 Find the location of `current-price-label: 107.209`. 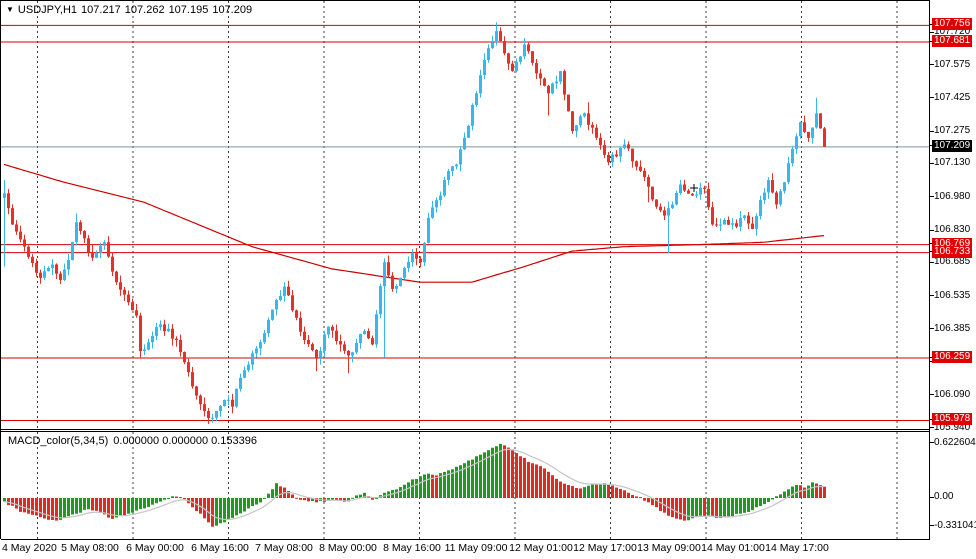

current-price-label: 107.209 is located at coordinates (952, 146).